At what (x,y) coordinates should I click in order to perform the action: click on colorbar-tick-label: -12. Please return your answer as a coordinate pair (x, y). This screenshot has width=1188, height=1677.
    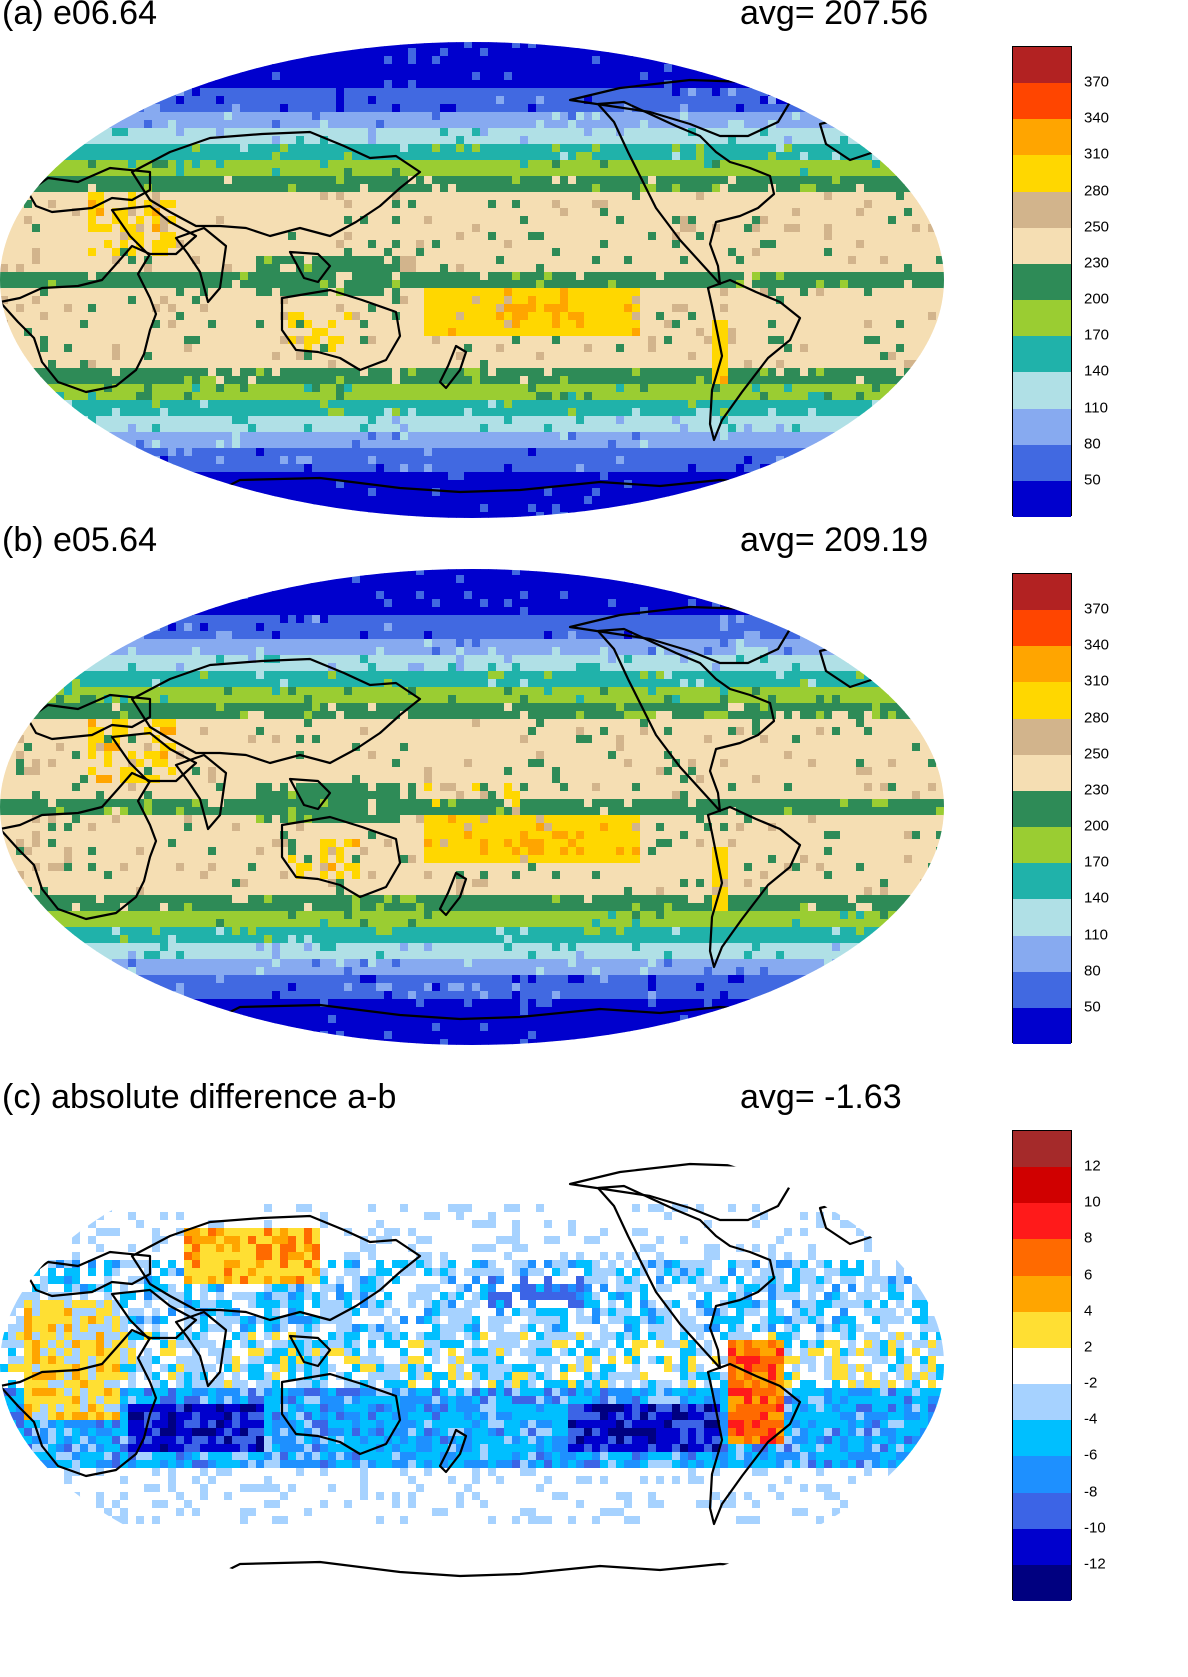
    Looking at the image, I should click on (1095, 1563).